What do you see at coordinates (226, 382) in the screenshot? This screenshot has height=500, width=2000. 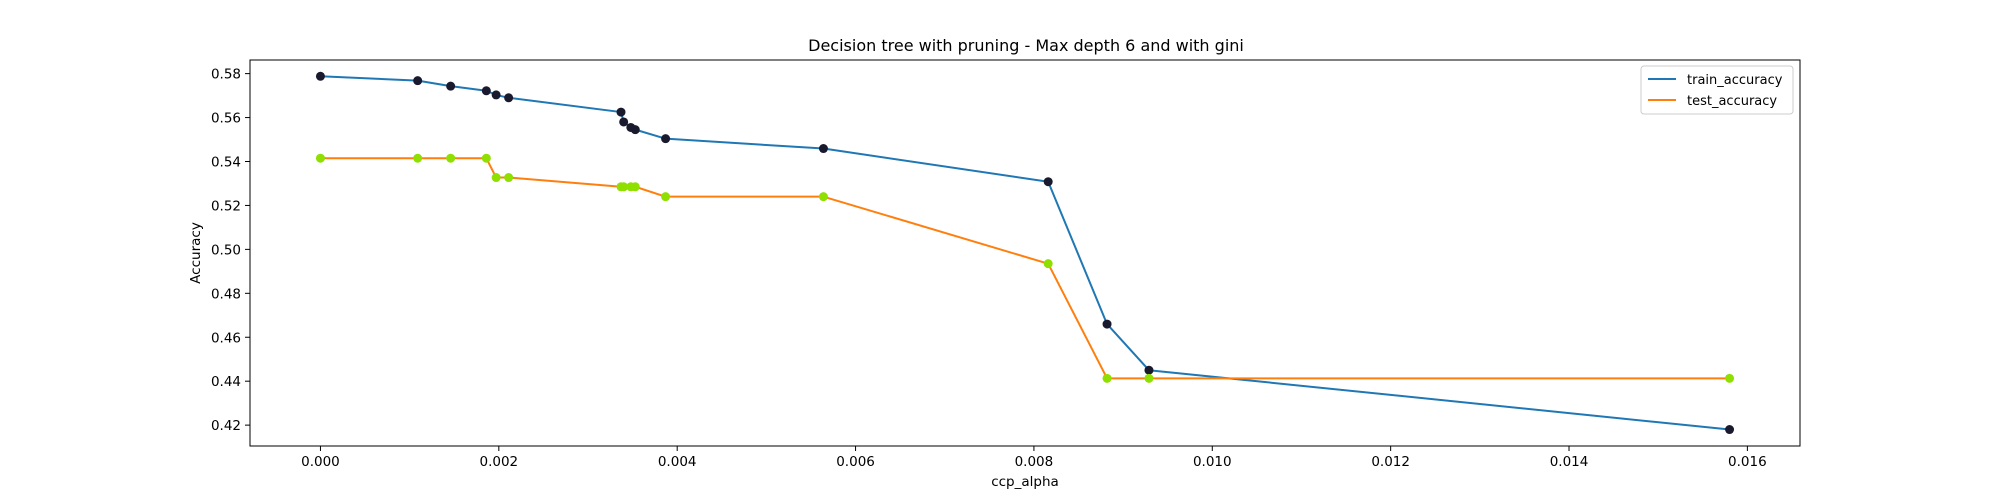 I see `y-tick-label: 0.44` at bounding box center [226, 382].